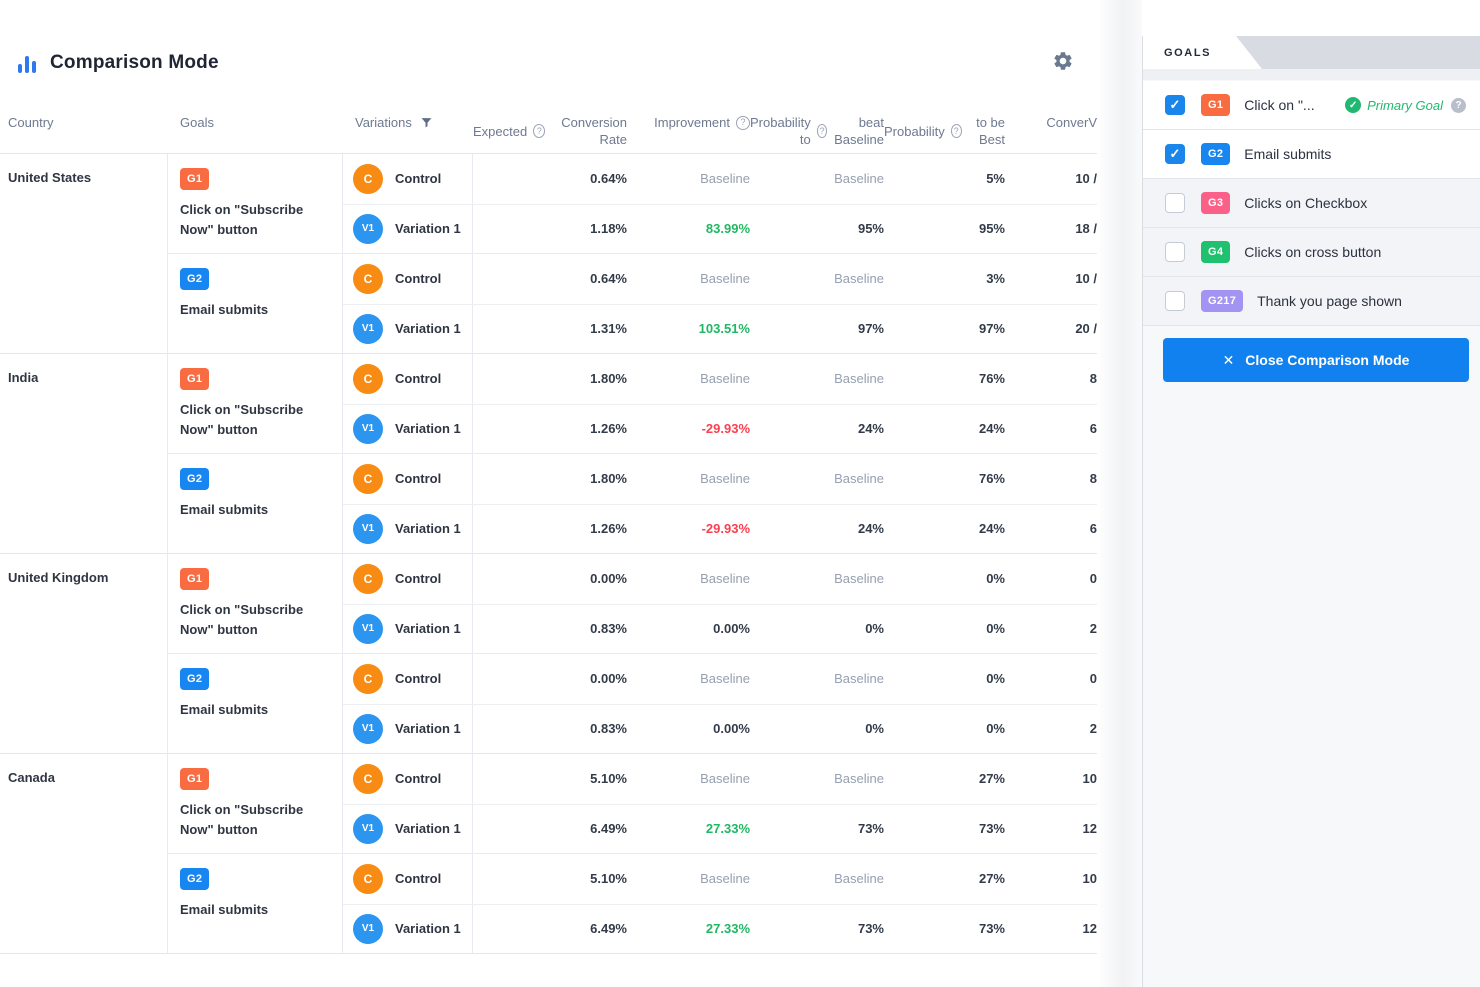 This screenshot has width=1480, height=987. I want to click on probability-to-be-best-value: 97%, so click(991, 329).